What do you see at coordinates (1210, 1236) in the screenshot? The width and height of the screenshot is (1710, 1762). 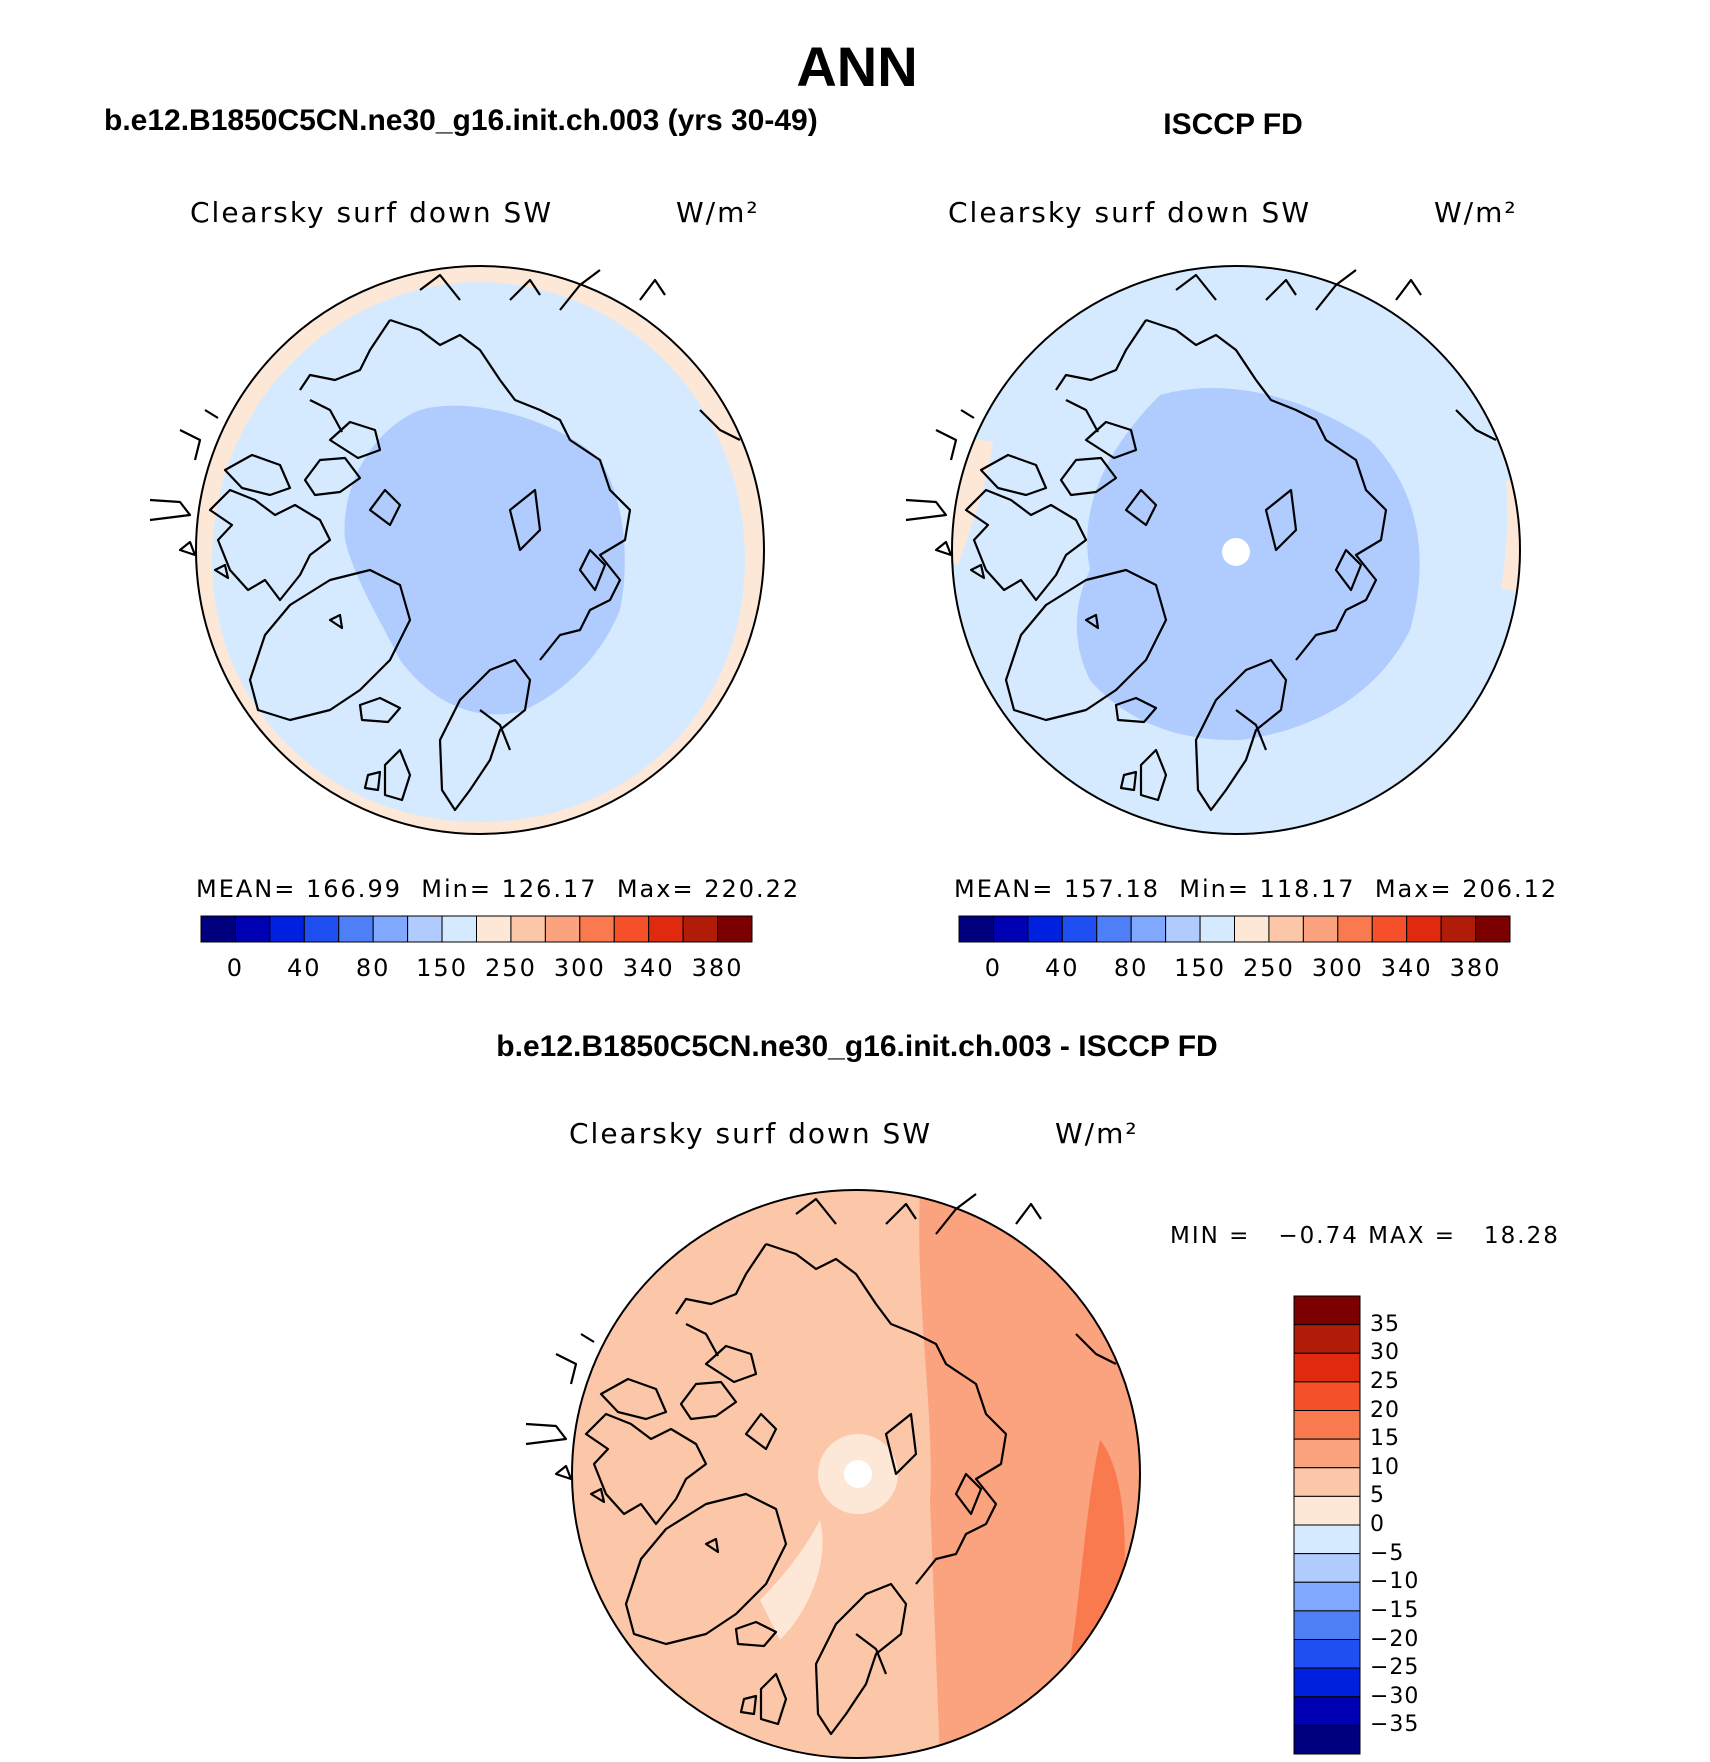 I see `diff-min-label: MIN =` at bounding box center [1210, 1236].